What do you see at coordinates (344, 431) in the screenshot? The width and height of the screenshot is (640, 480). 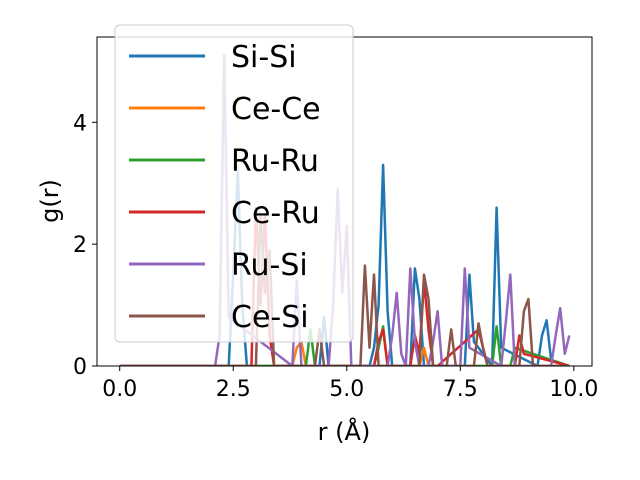 I see `x-axis-label: r (Å)` at bounding box center [344, 431].